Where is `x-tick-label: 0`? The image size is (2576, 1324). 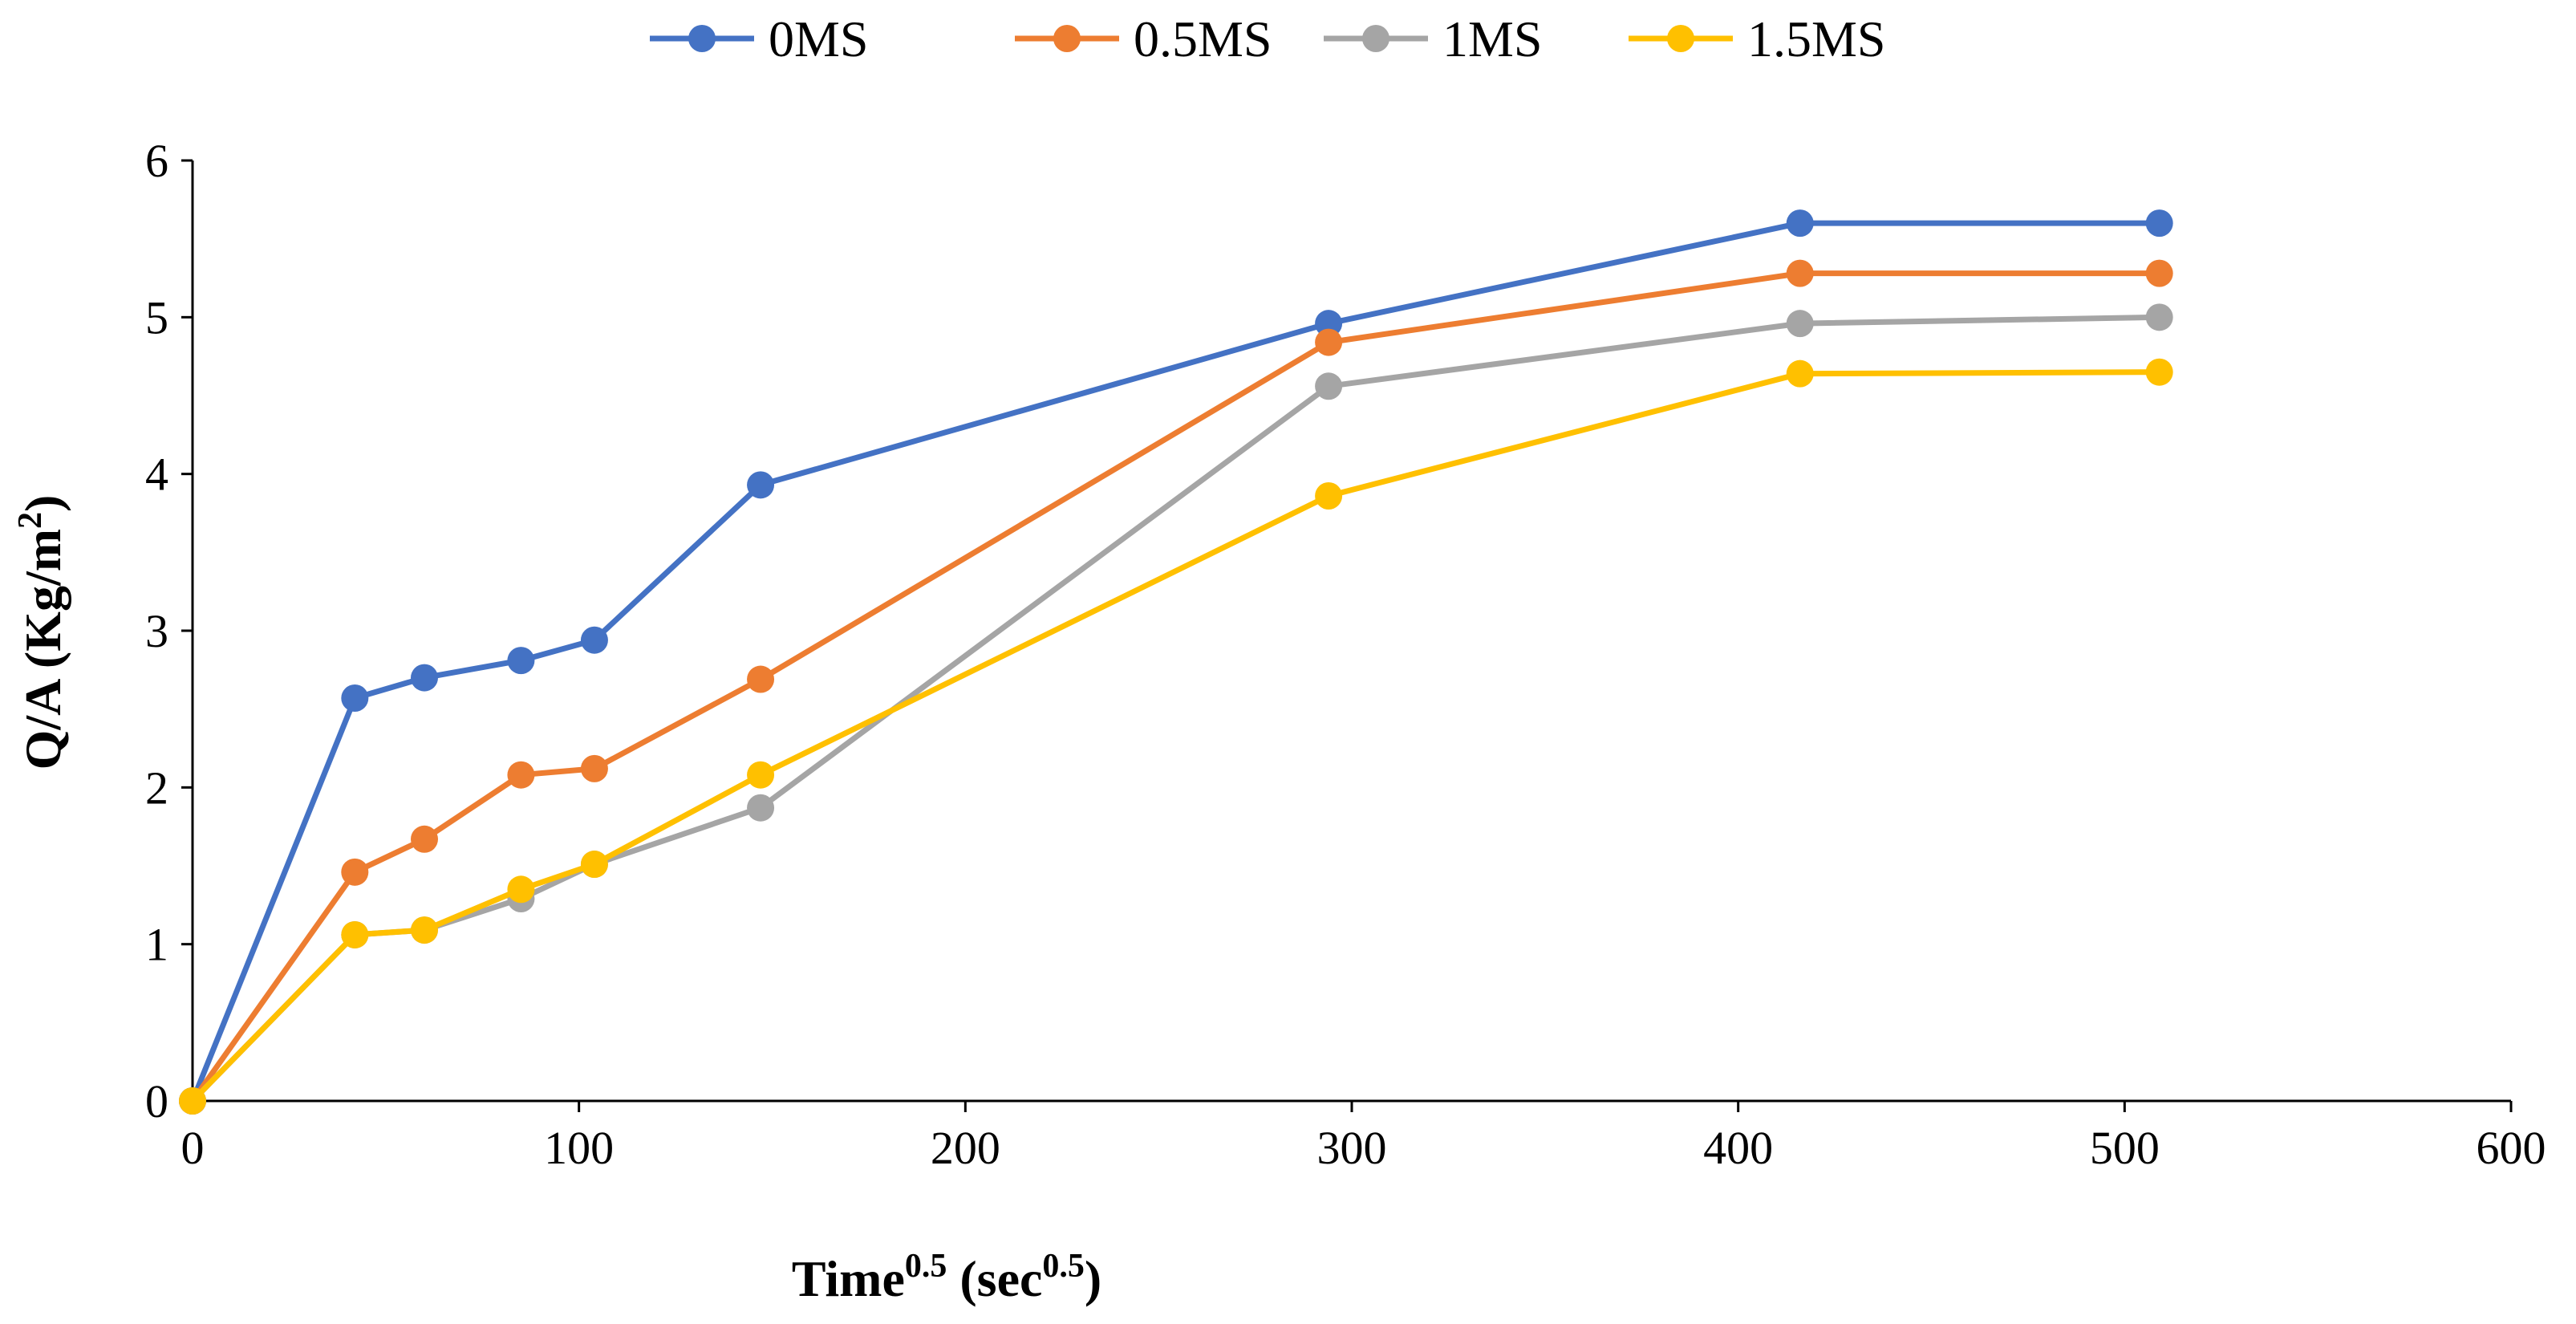
x-tick-label: 0 is located at coordinates (193, 1148).